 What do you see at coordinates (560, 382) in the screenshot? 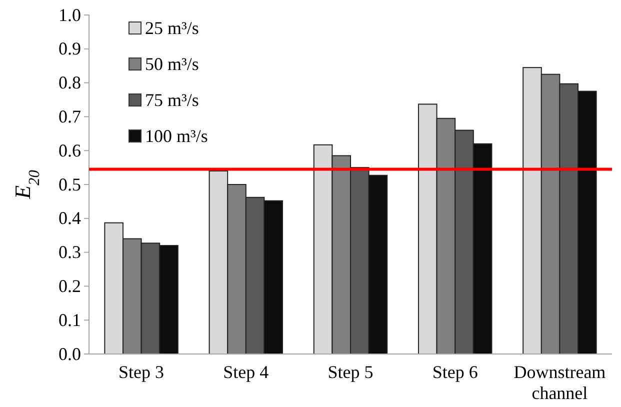
I see `x-tick-label: Downstream channel` at bounding box center [560, 382].